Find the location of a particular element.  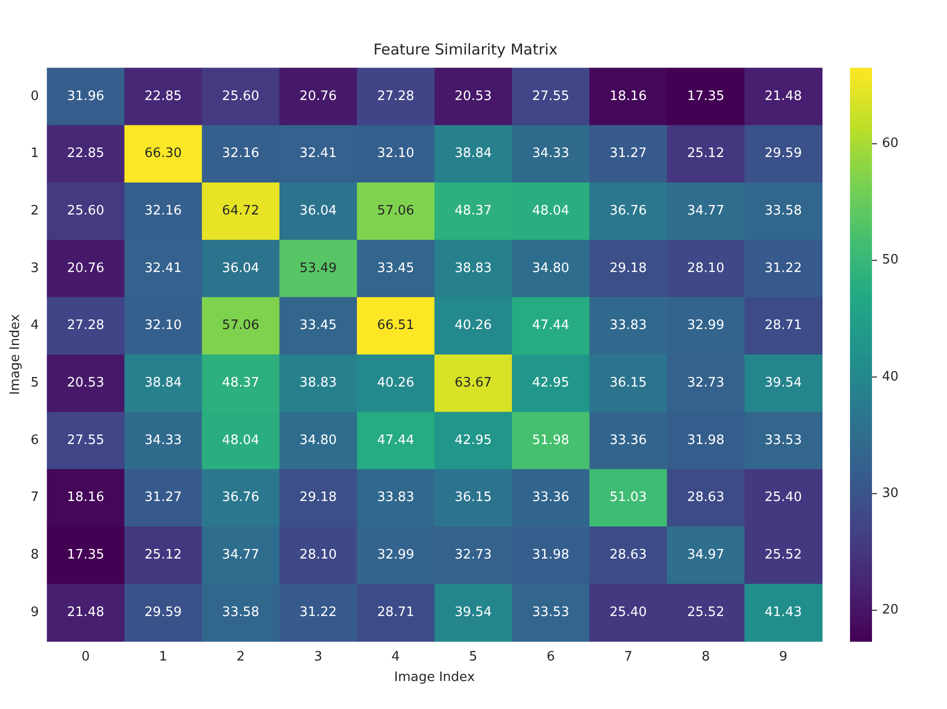

y-tick-label: 6 is located at coordinates (34, 440).